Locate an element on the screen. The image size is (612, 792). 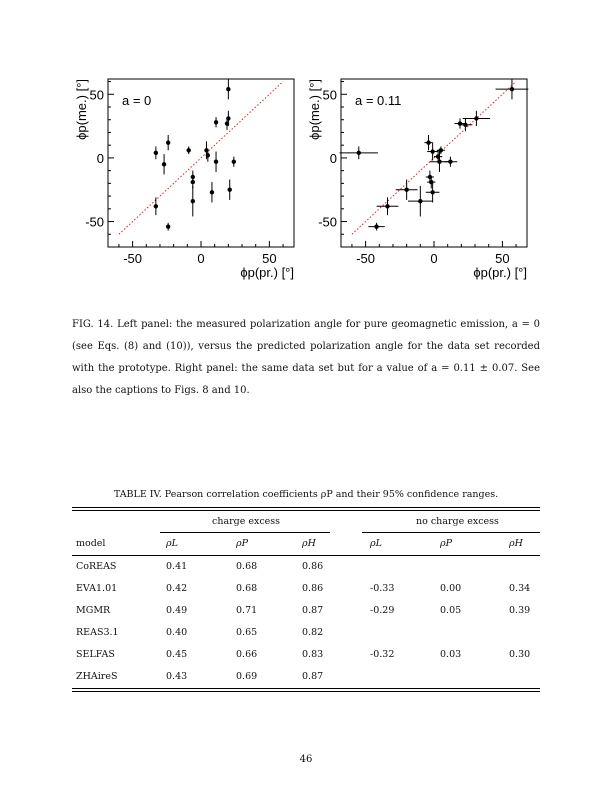
model-name-cell: REAS3.1 is located at coordinates (97, 632).